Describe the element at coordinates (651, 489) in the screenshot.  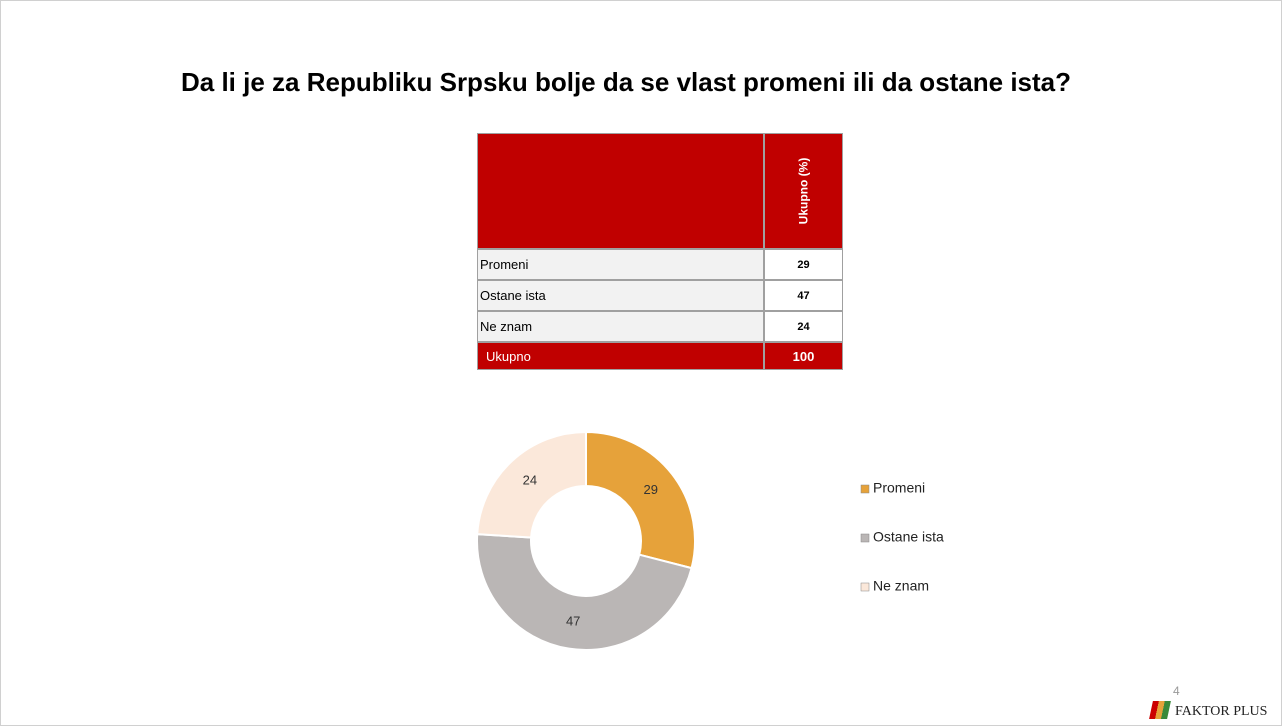
I see `data-label: 29` at that location.